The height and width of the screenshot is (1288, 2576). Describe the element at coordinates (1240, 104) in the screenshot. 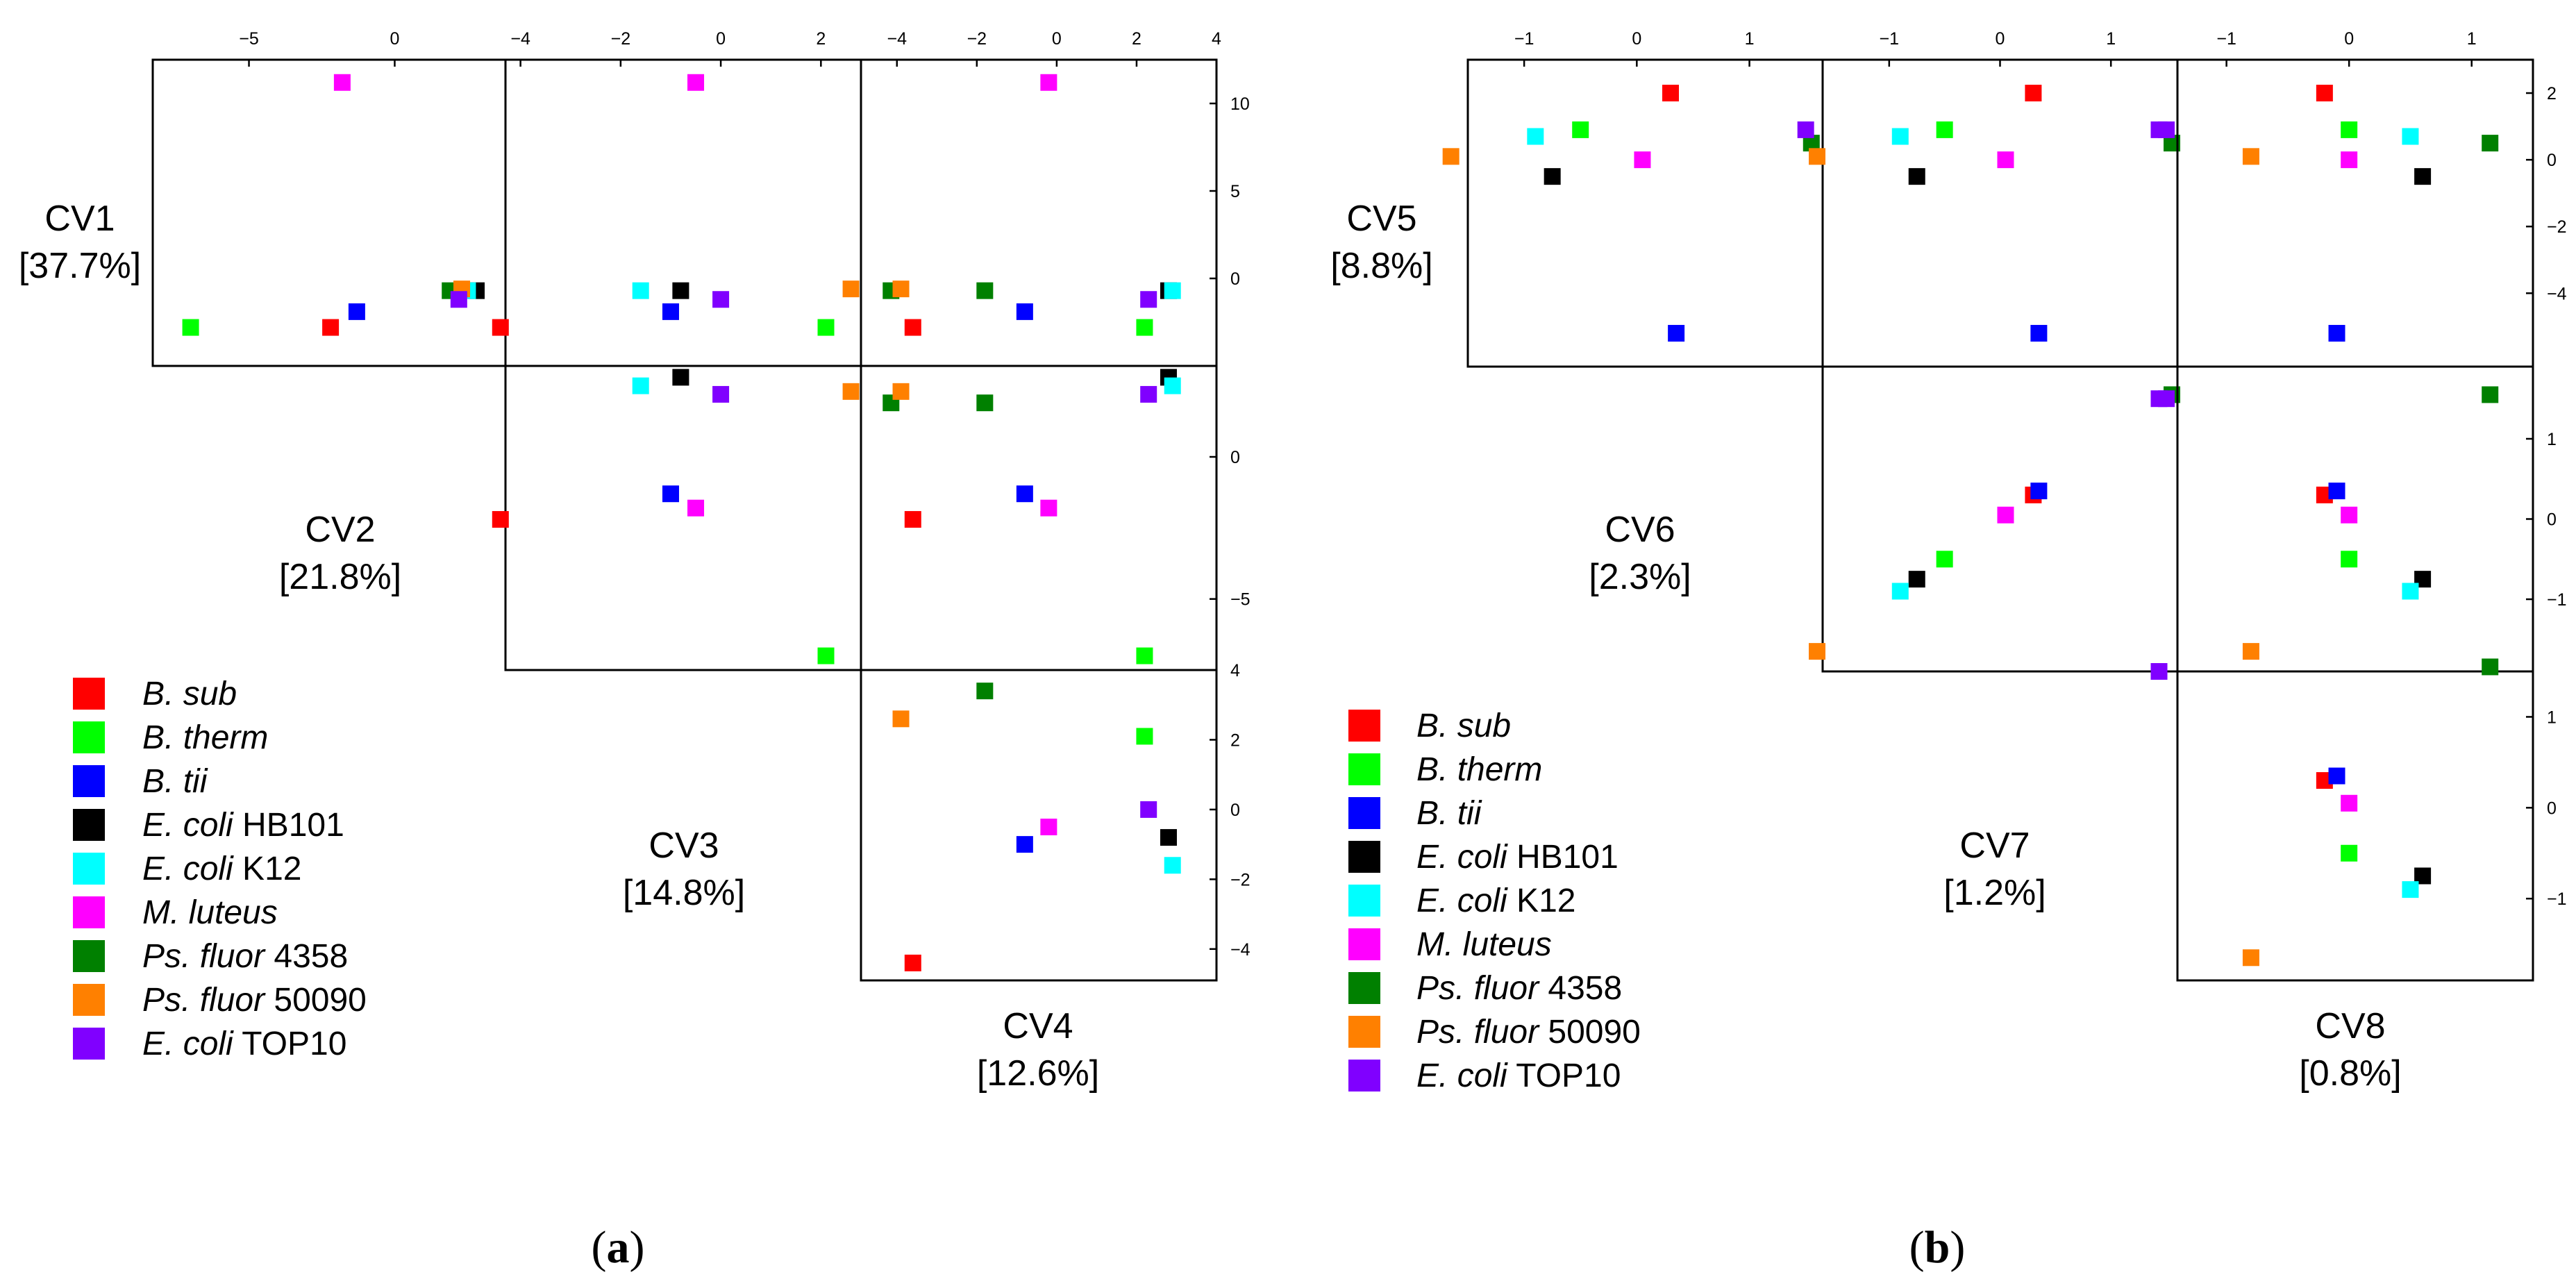

I see `right-tick-label: 10` at that location.